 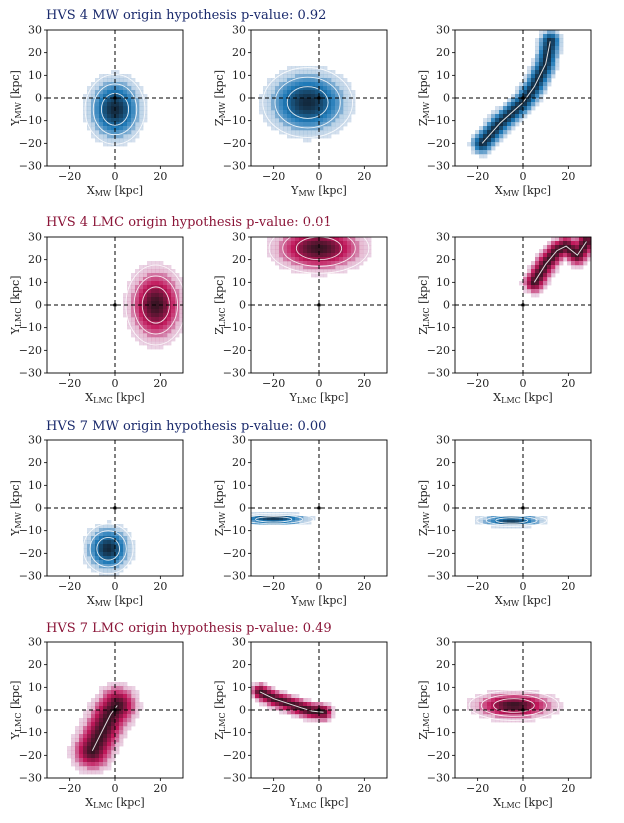 I want to click on y-tick-label: 20, so click(x=443, y=462).